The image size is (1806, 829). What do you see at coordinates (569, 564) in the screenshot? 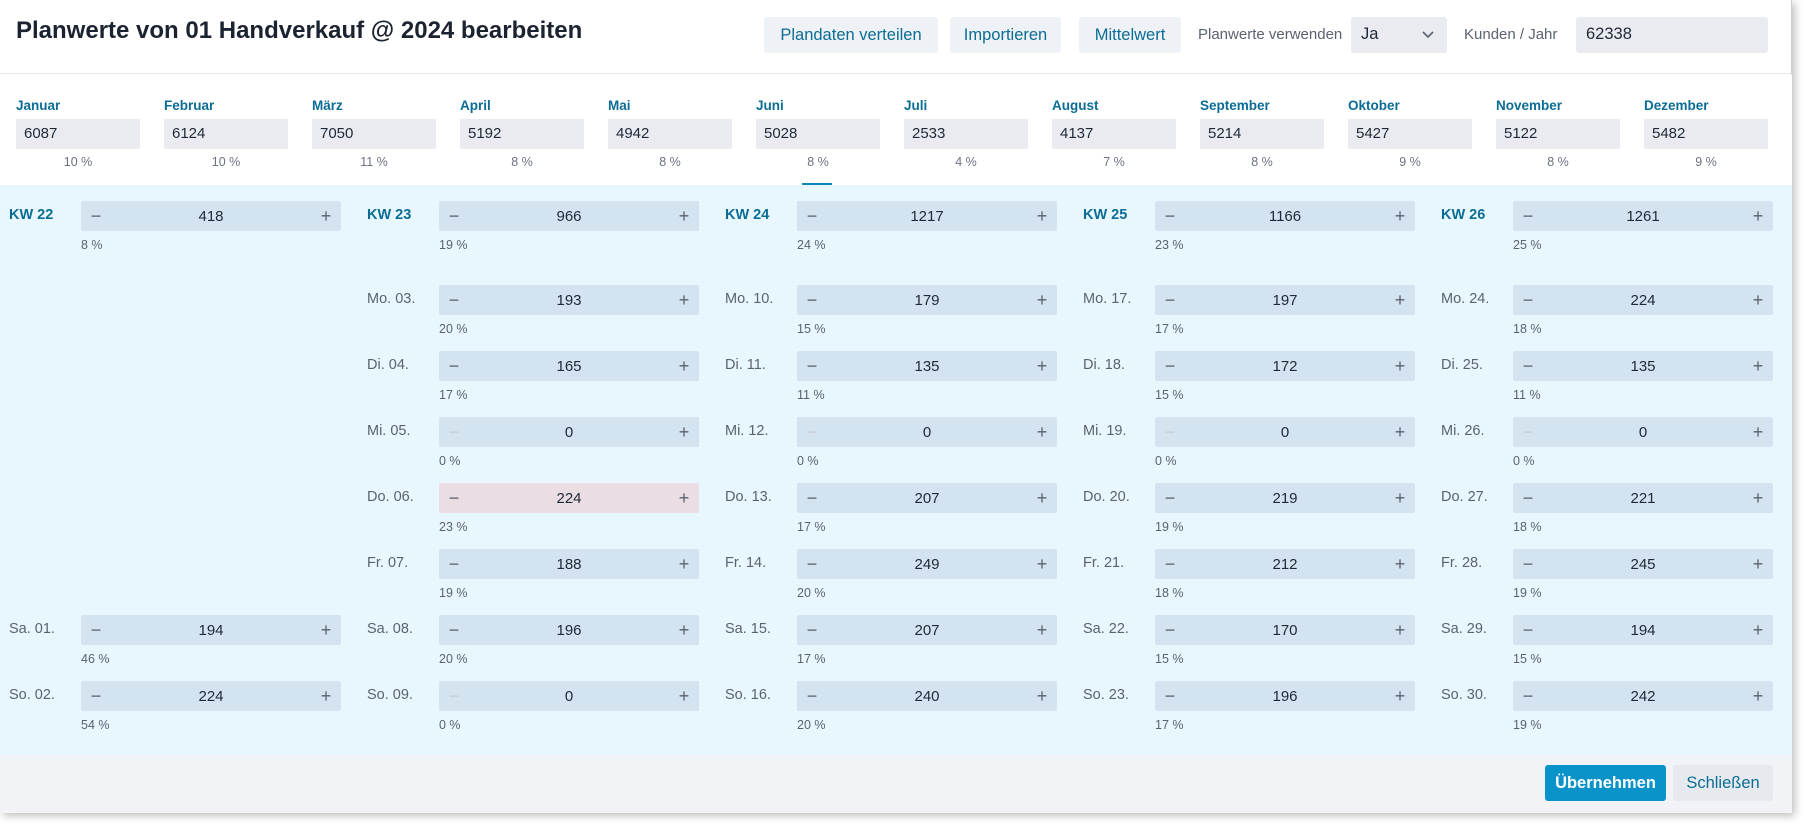
I see `stepper-value: 188` at bounding box center [569, 564].